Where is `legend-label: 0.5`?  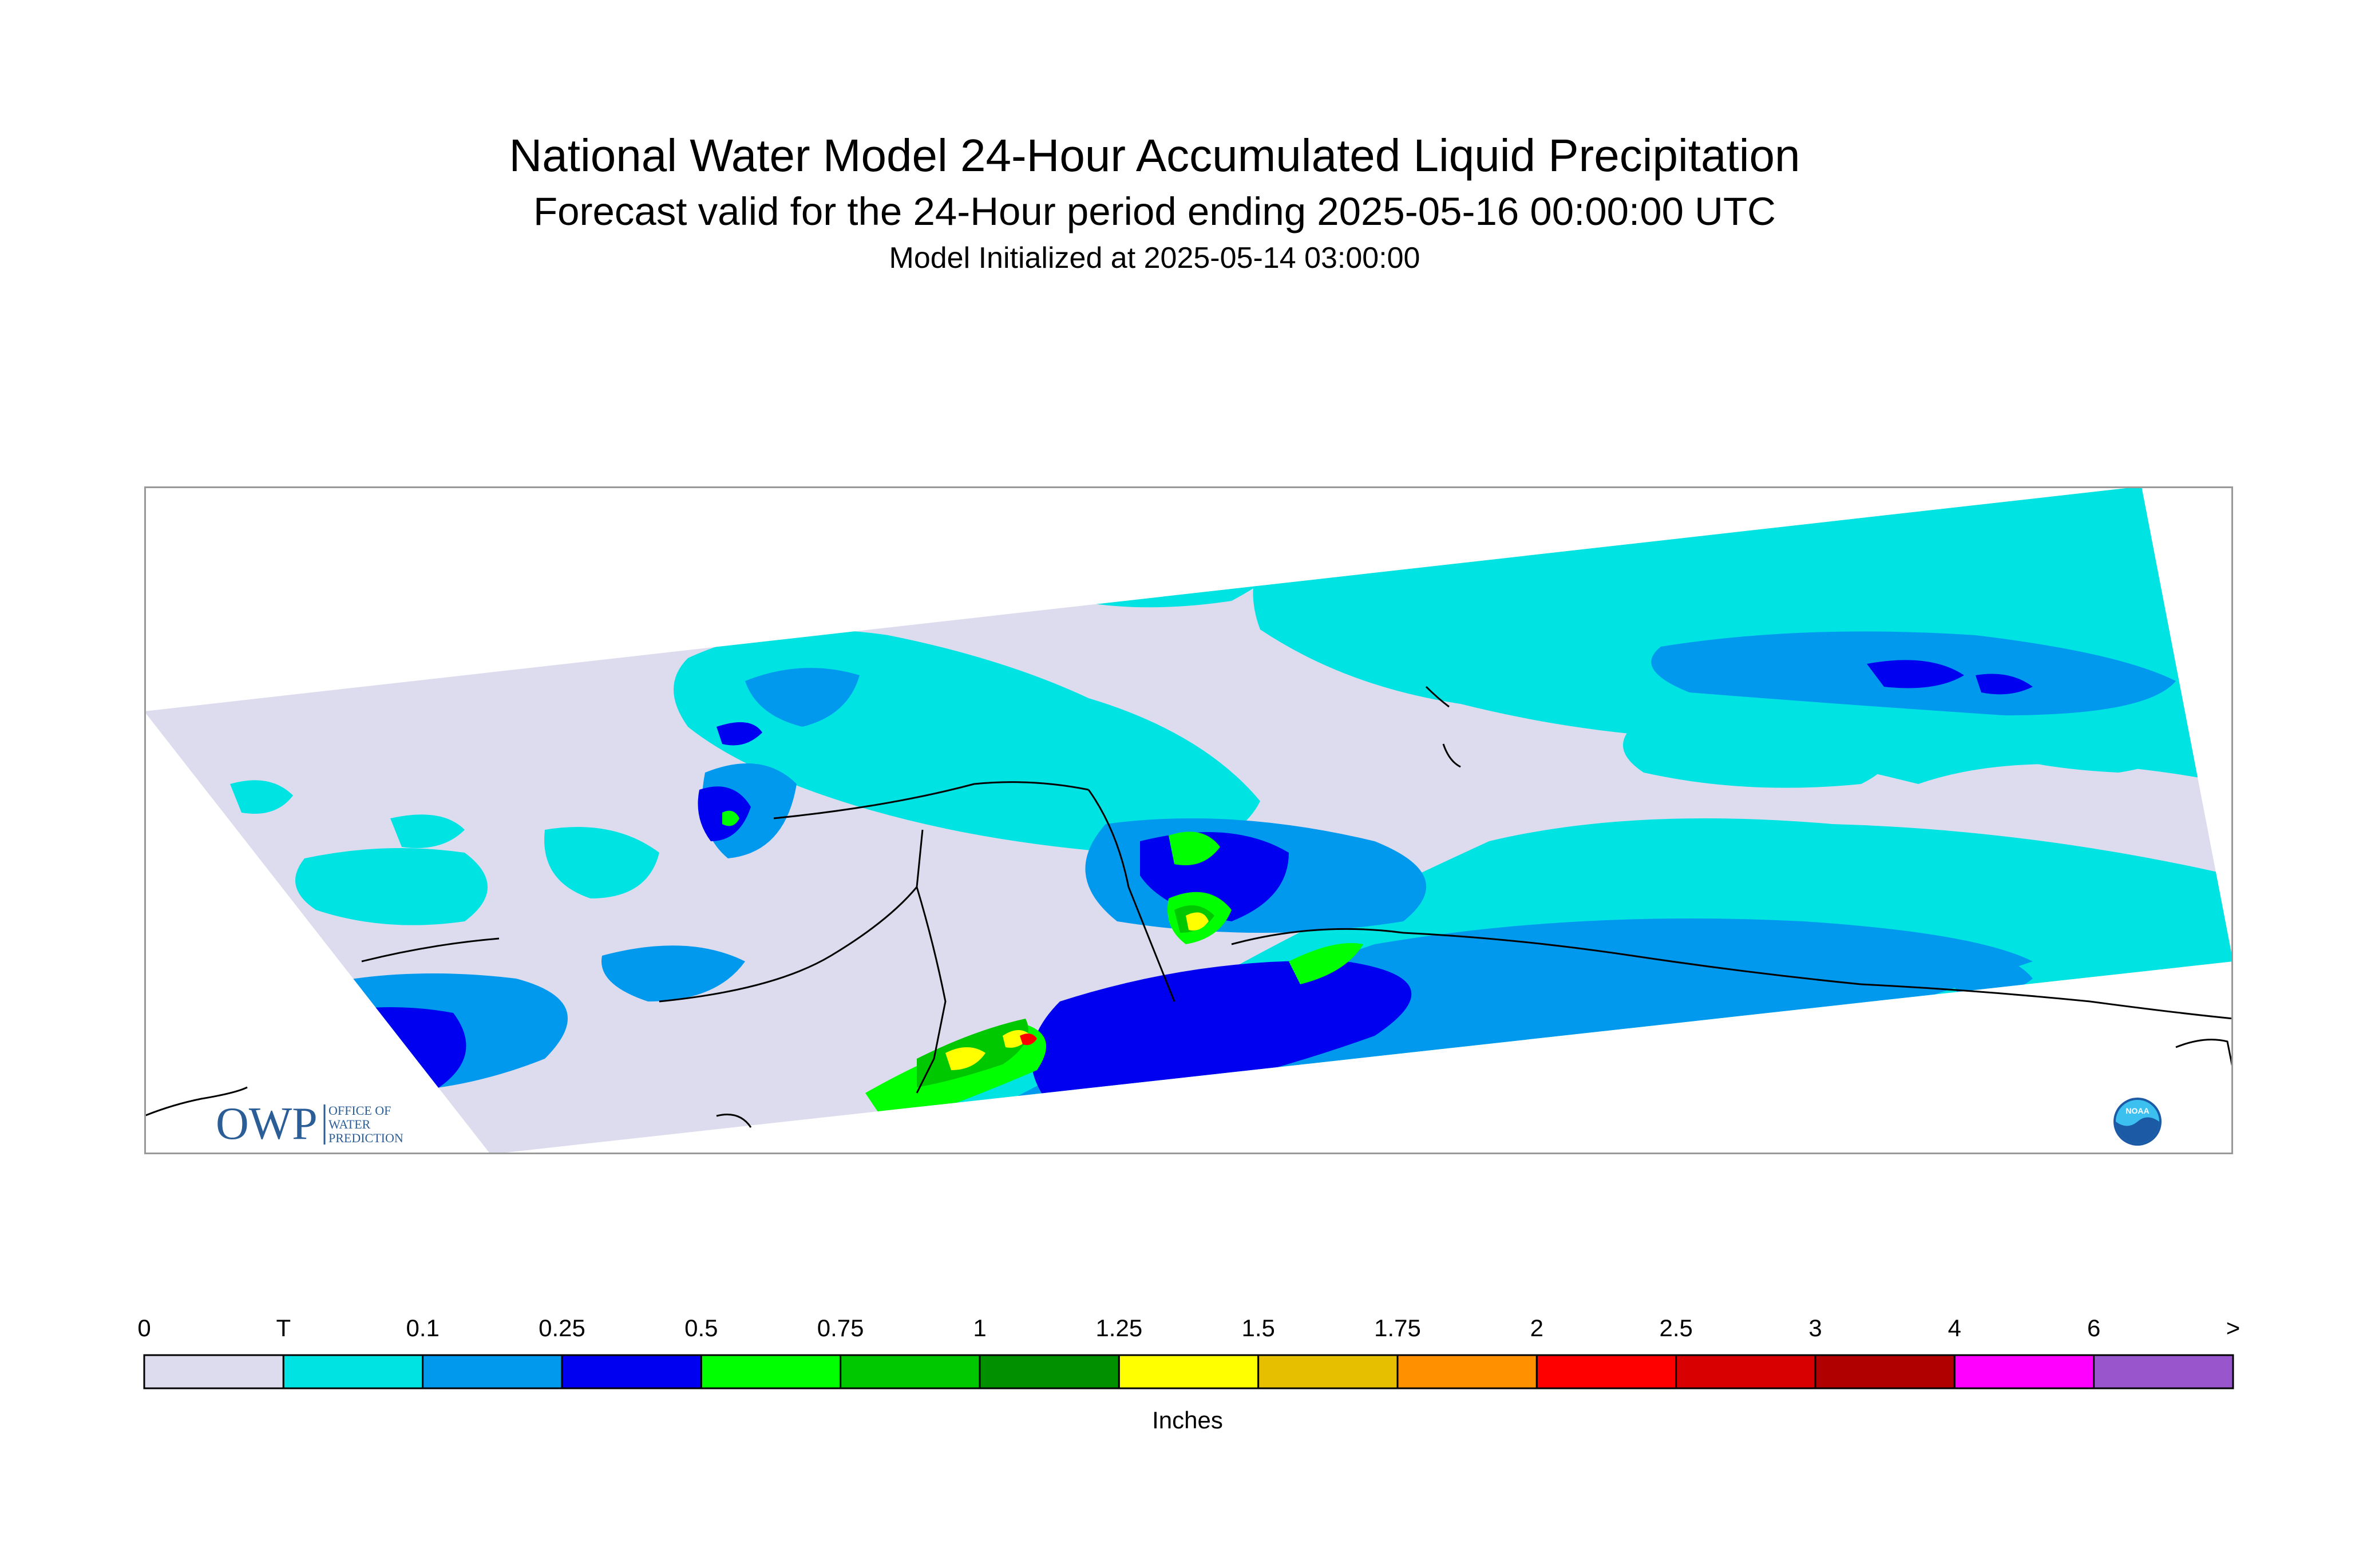
legend-label: 0.5 is located at coordinates (701, 1327).